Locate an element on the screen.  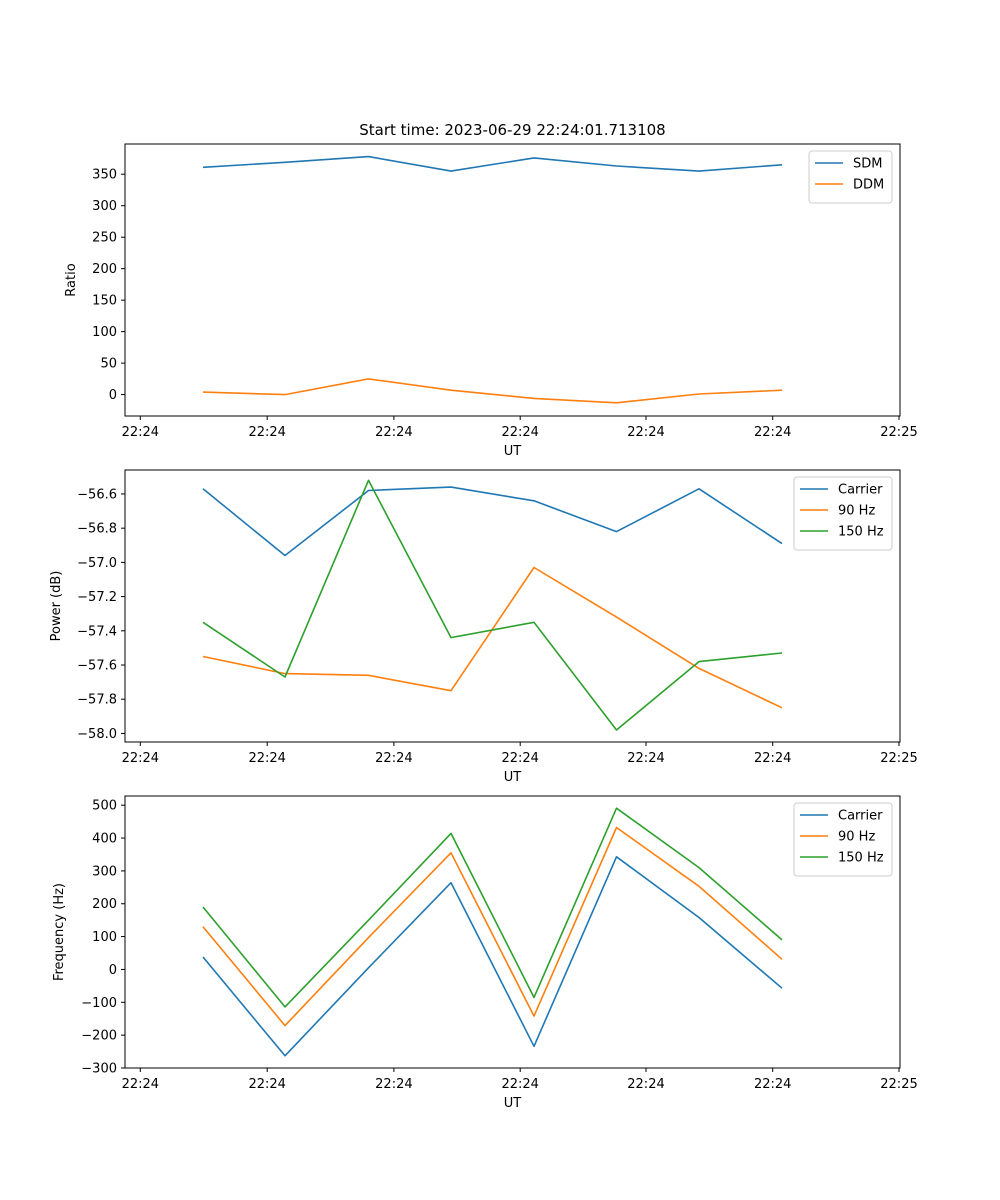
series-line-sdm is located at coordinates (492, 163).